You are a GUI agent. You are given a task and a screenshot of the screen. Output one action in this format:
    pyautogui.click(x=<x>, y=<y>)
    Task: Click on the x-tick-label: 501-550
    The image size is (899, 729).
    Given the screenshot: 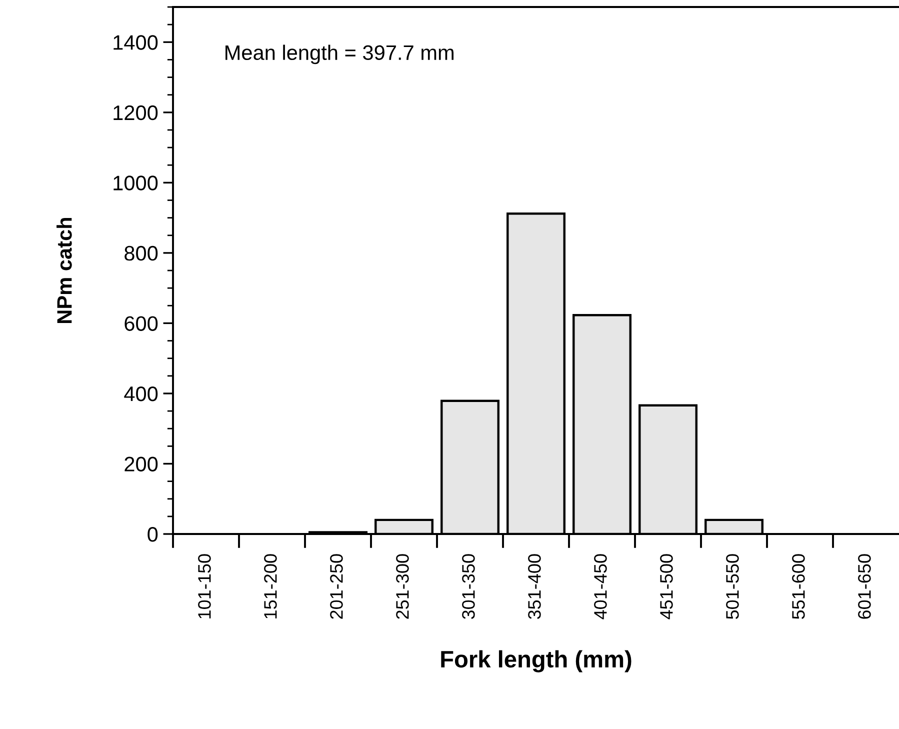 What is the action you would take?
    pyautogui.click(x=732, y=586)
    